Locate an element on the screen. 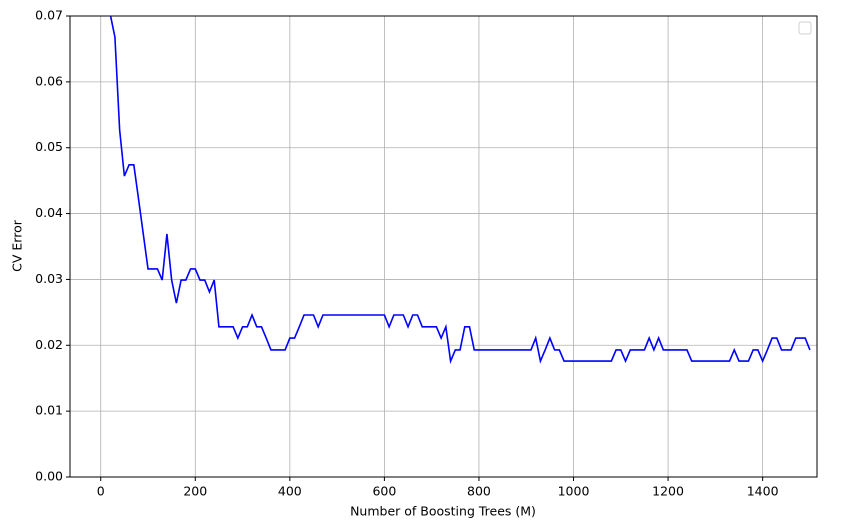 The image size is (855, 530). x-tick-label: 1200 is located at coordinates (668, 491).